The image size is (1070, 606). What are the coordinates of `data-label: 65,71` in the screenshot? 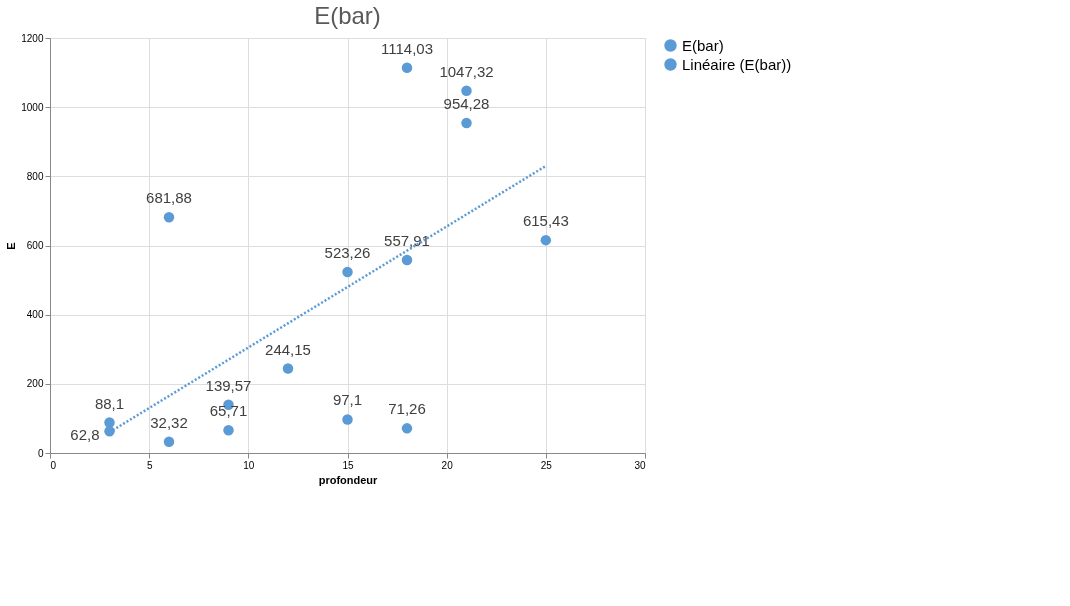 It's located at (228, 411).